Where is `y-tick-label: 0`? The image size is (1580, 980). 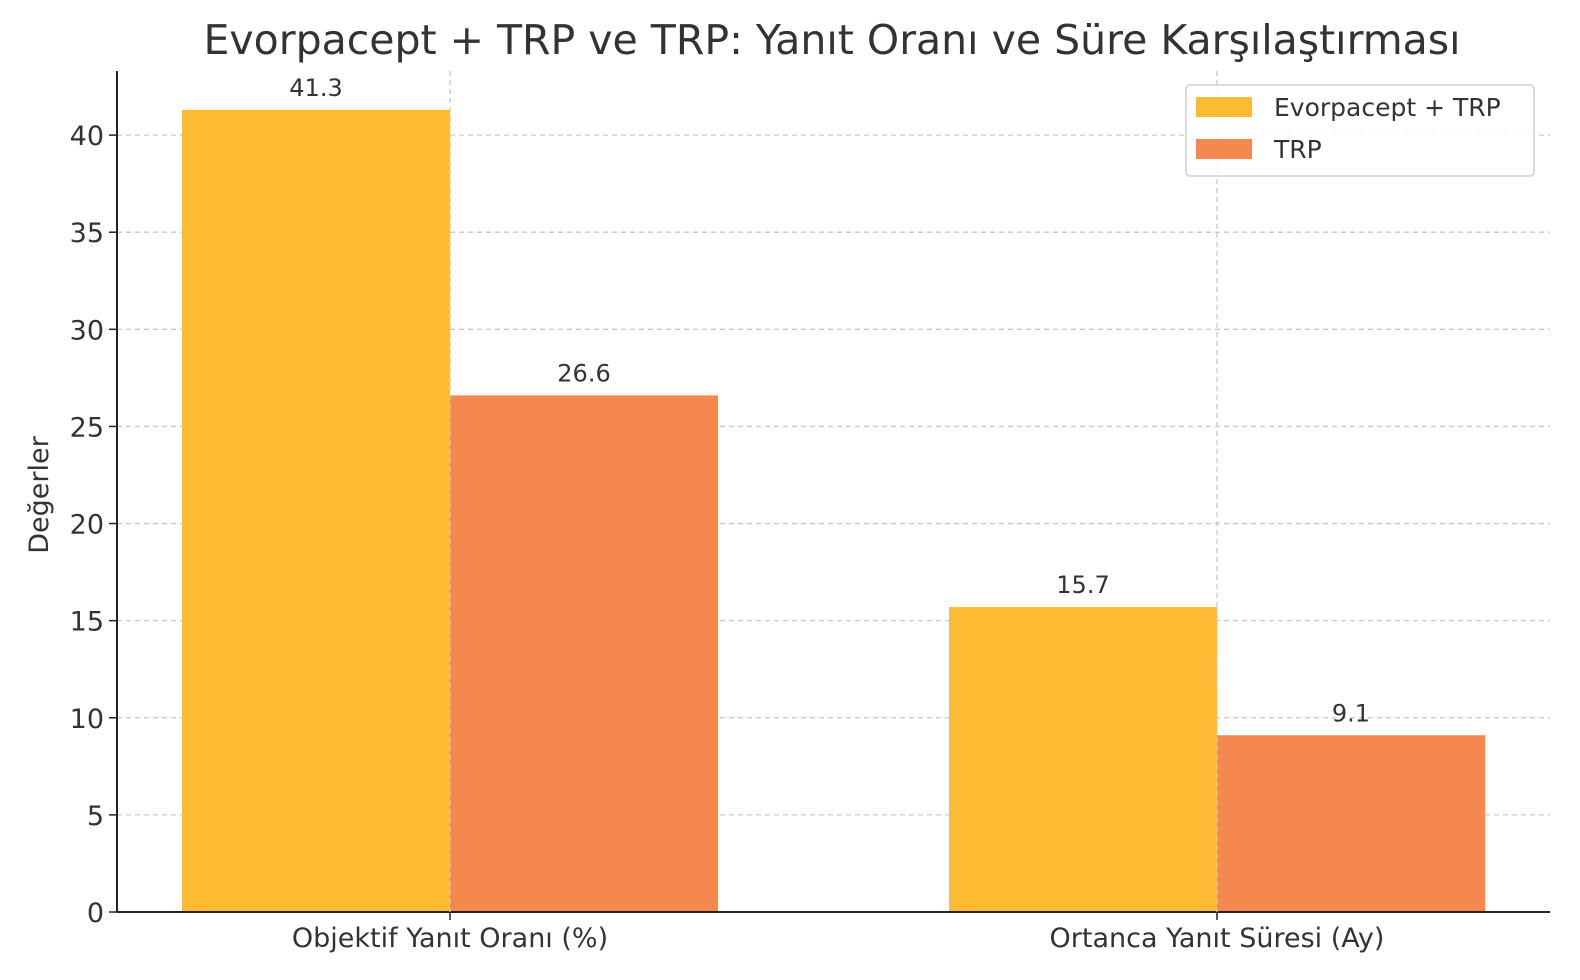 y-tick-label: 0 is located at coordinates (95, 913).